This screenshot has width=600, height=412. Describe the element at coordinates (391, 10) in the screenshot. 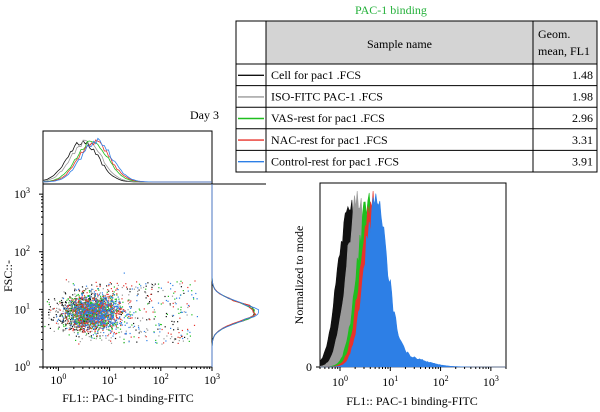

I see `legend-title: PAC-1 binding` at that location.